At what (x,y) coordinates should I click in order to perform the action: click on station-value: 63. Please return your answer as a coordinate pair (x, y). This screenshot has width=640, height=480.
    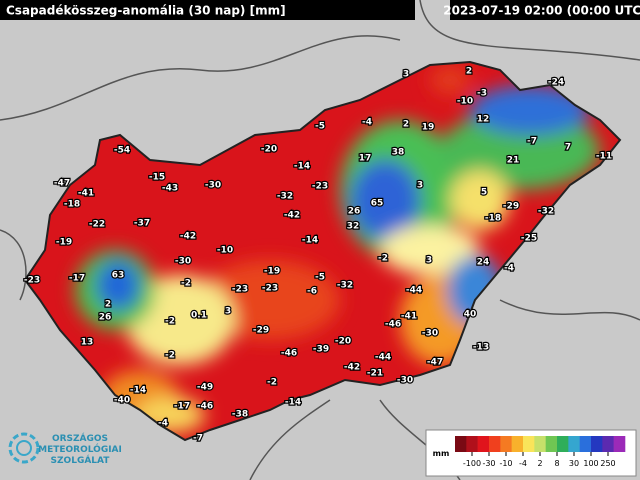
    Looking at the image, I should click on (118, 276).